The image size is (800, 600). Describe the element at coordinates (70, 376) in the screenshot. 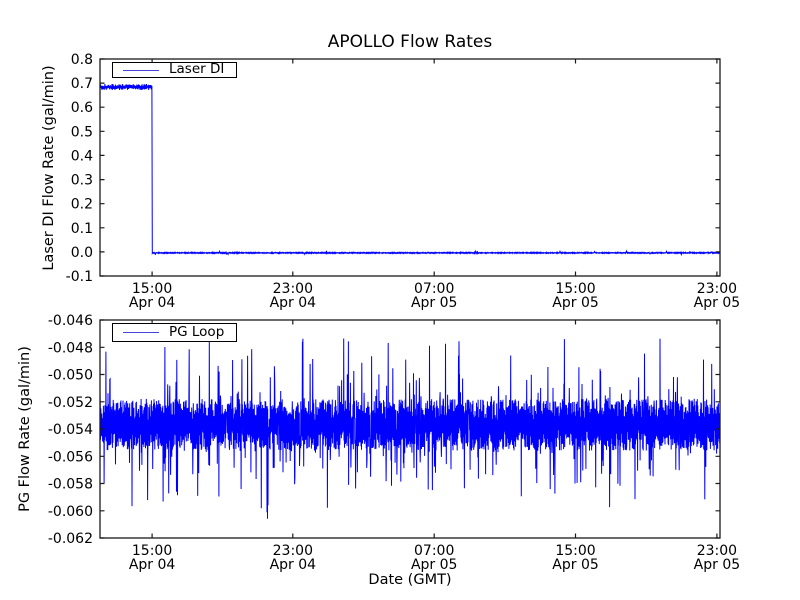

I see `y-tick-label: -0.050` at that location.